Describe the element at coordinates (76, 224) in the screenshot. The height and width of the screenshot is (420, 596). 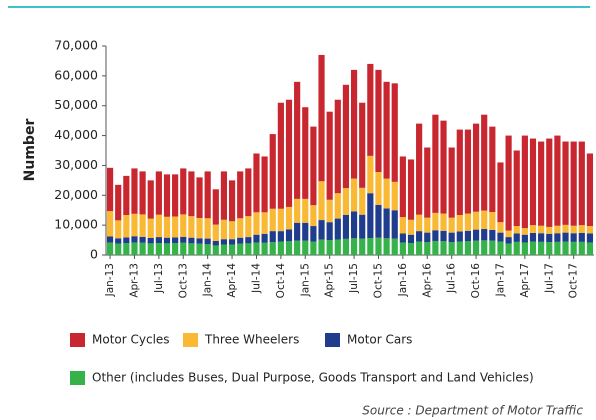
I see `y-tick-label: 10,000` at that location.